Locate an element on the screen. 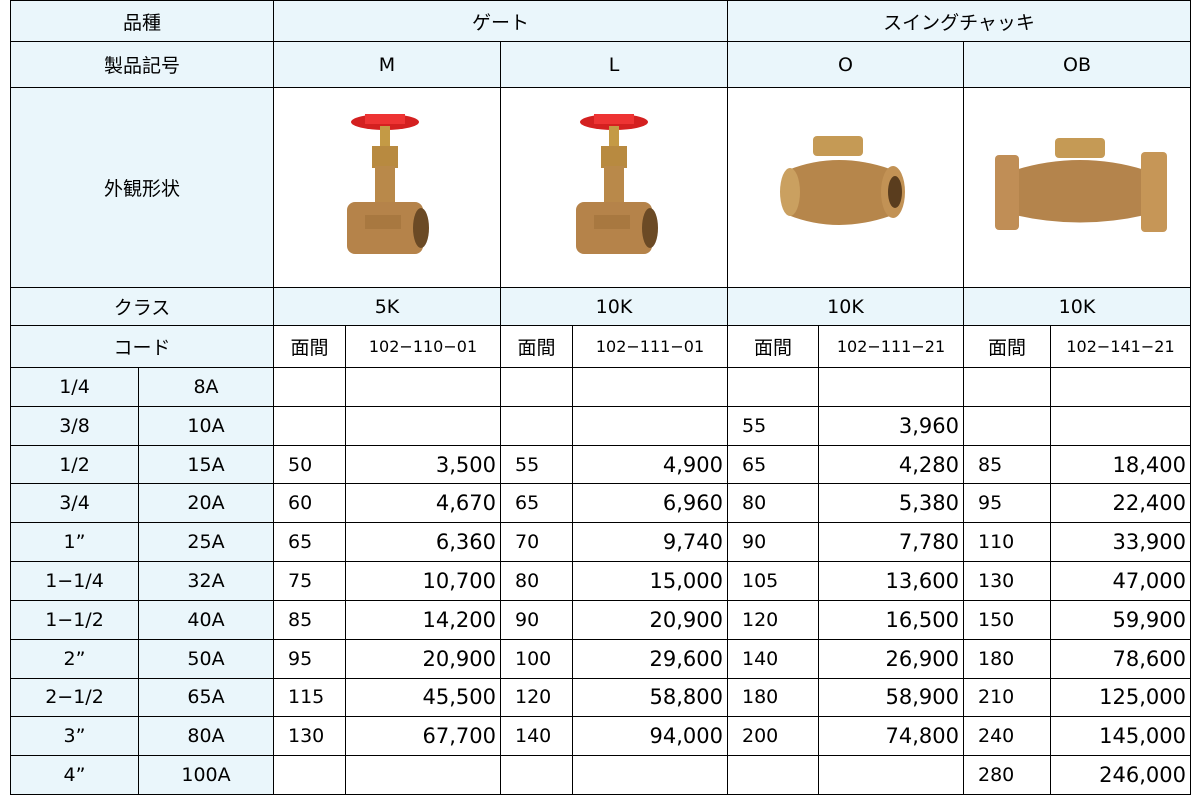 The image size is (1195, 795). row-label: クラス is located at coordinates (142, 306).